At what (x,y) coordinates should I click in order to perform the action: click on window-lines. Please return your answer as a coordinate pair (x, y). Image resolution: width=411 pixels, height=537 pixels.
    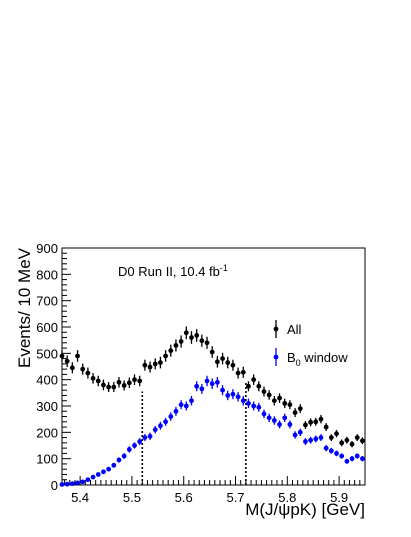
    Looking at the image, I should click on (194, 433).